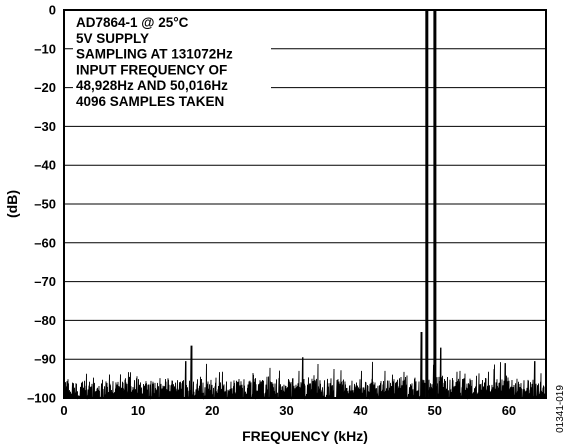 The height and width of the screenshot is (448, 568). Describe the element at coordinates (112, 38) in the screenshot. I see `annotation-line: 5V SUPPLY` at that location.